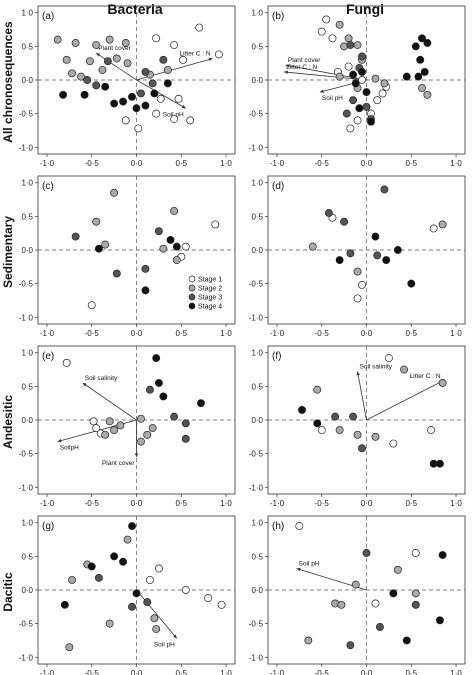 The height and width of the screenshot is (675, 474). I want to click on row-title-sedimentary: Sedimentary, so click(8, 252).